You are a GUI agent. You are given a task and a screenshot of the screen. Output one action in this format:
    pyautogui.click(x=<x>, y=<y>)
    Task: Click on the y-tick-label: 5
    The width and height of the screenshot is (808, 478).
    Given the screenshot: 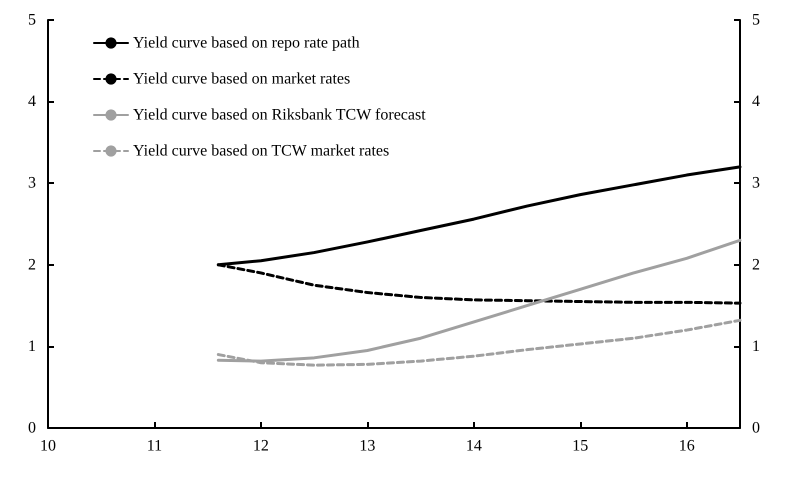 What is the action you would take?
    pyautogui.click(x=32, y=20)
    